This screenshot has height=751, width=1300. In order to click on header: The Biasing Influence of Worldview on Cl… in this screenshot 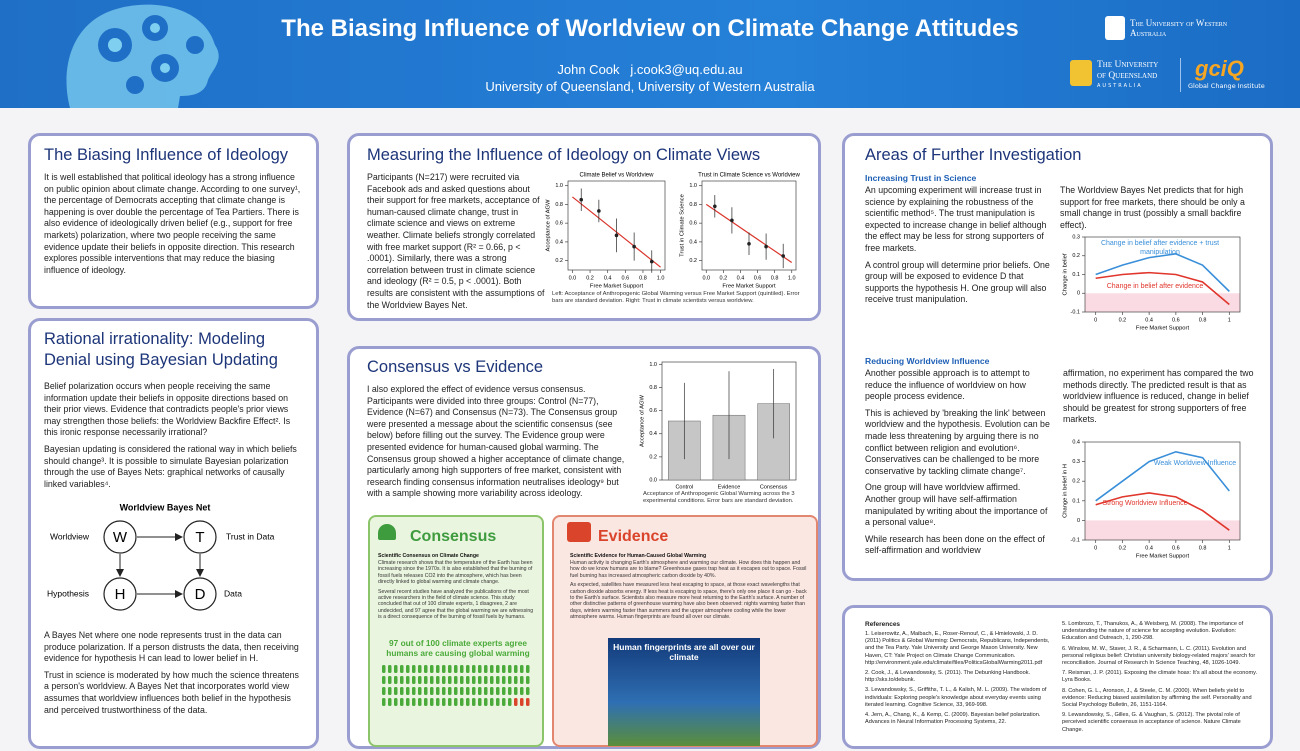, I will do `click(650, 54)`.